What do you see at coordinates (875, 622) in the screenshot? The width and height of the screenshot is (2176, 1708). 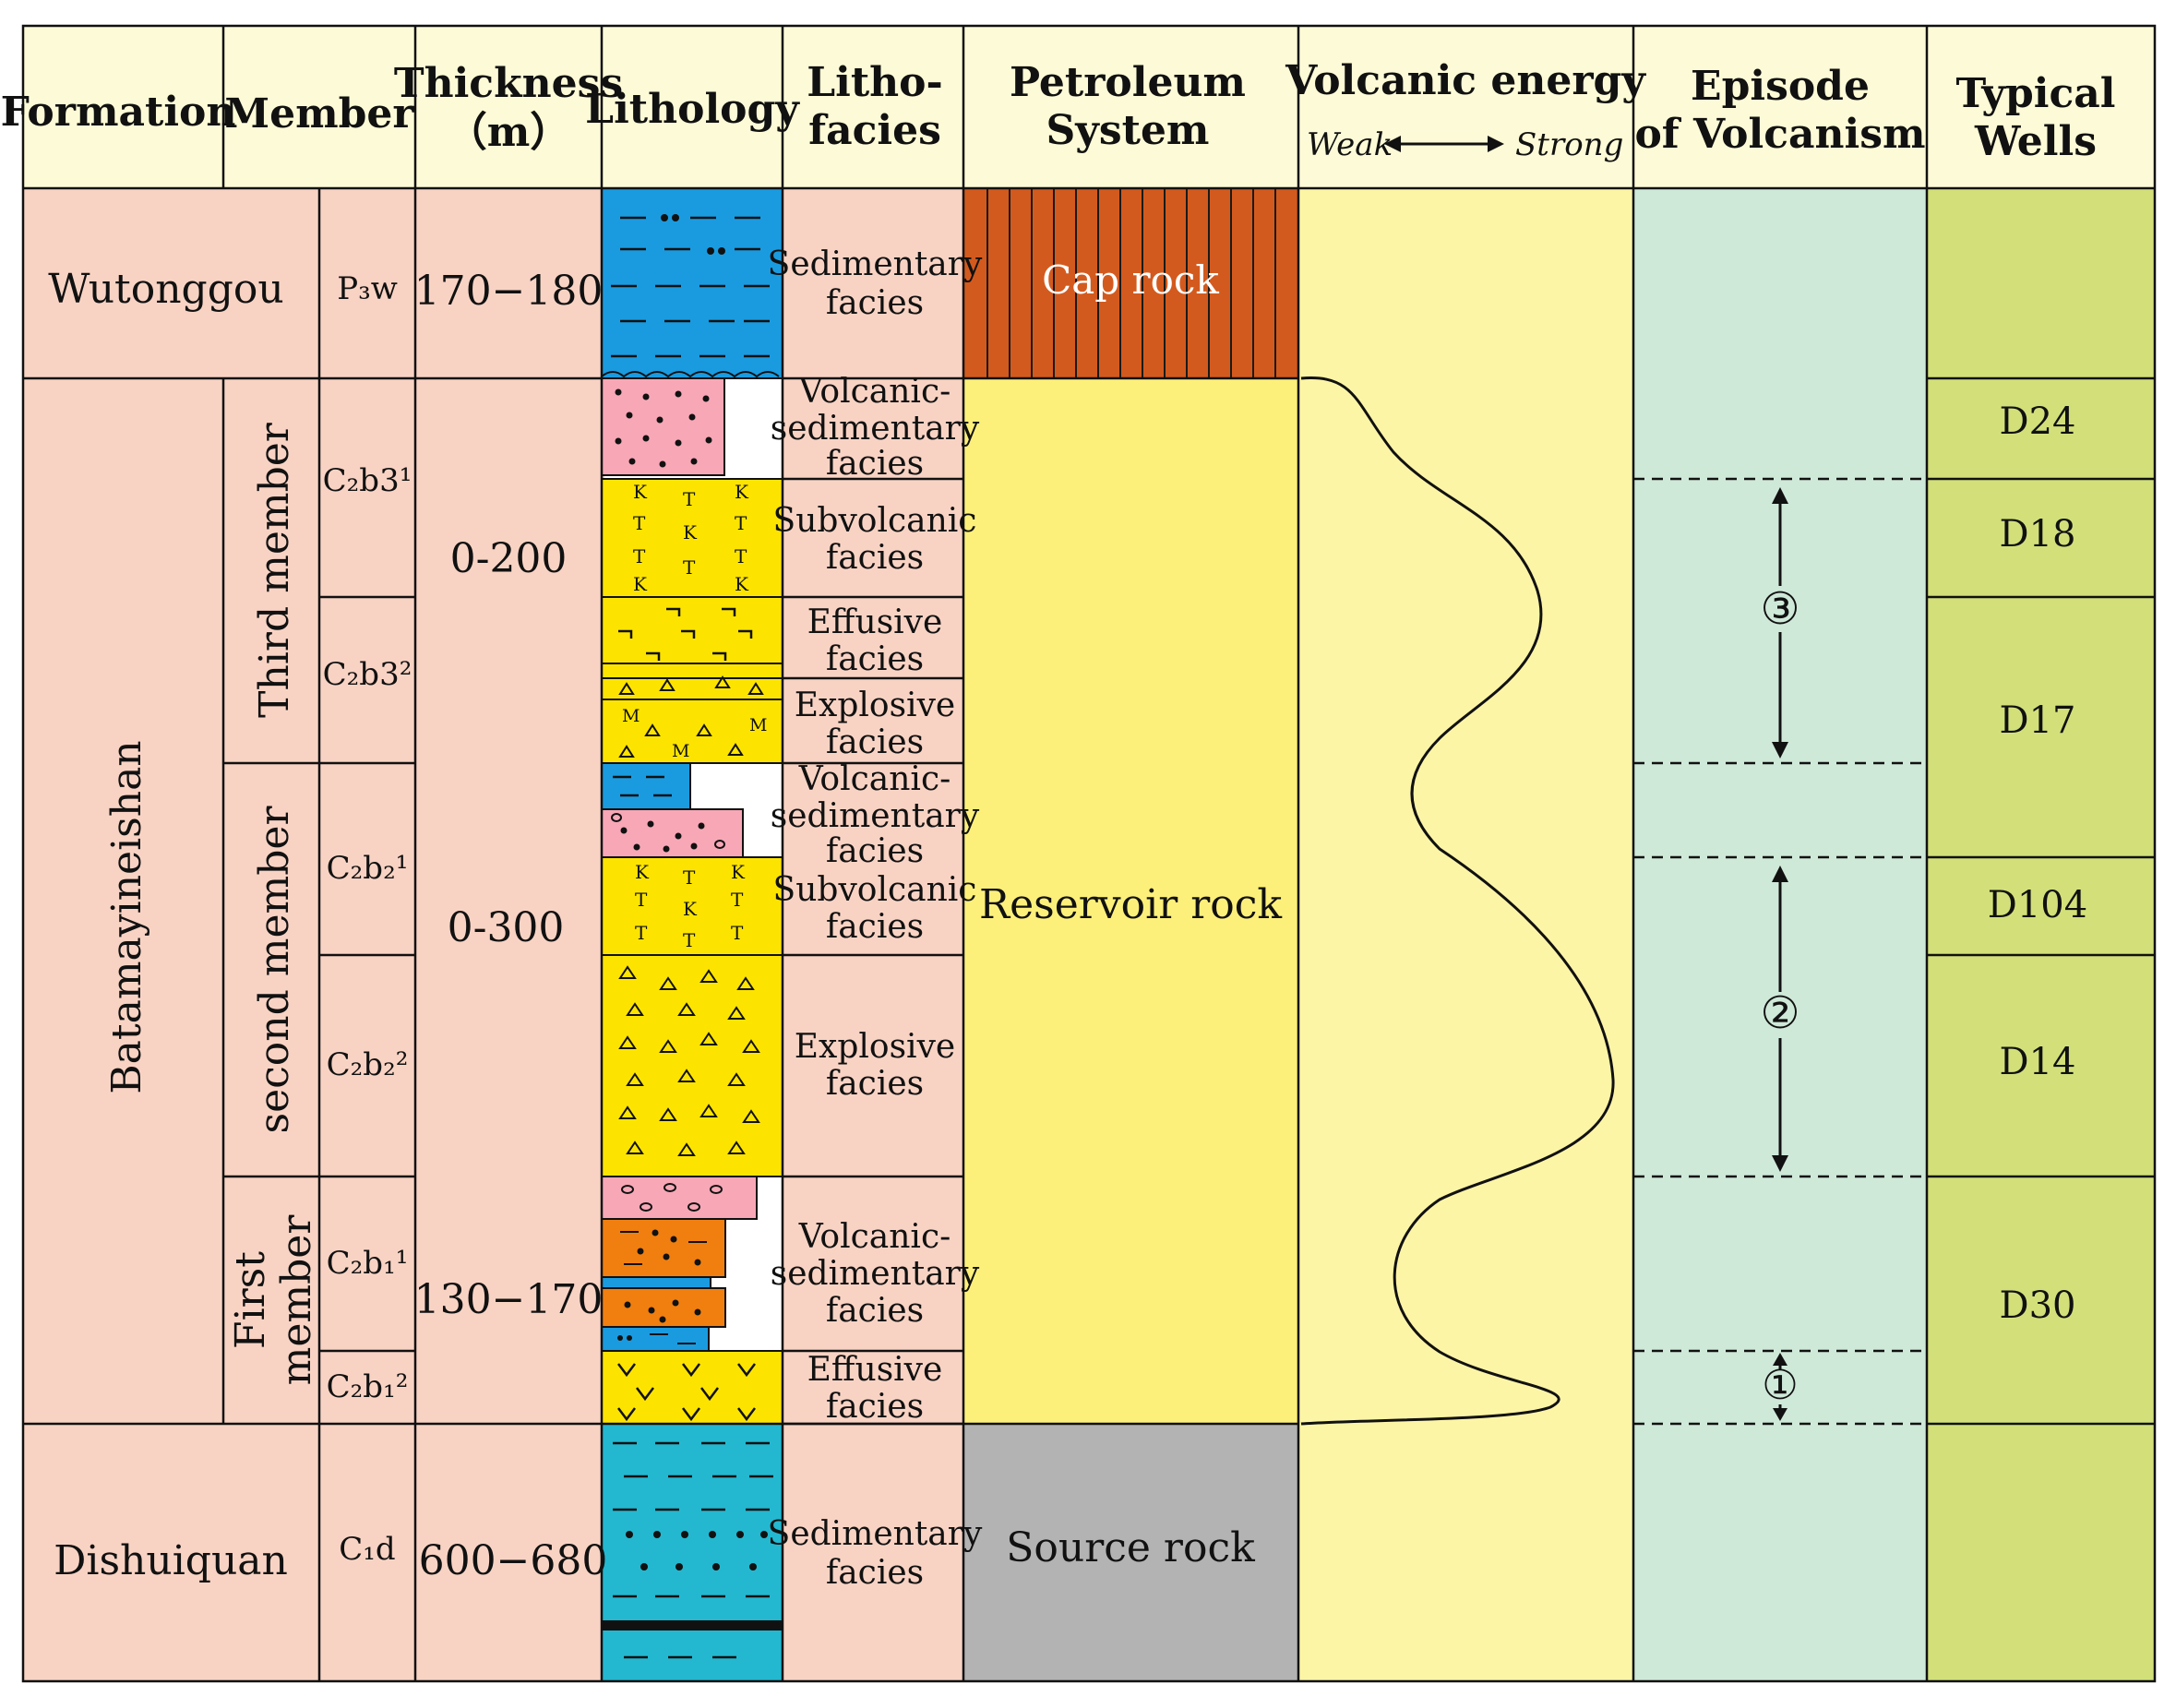 I see `facies-effusive-1-1: Effusive` at bounding box center [875, 622].